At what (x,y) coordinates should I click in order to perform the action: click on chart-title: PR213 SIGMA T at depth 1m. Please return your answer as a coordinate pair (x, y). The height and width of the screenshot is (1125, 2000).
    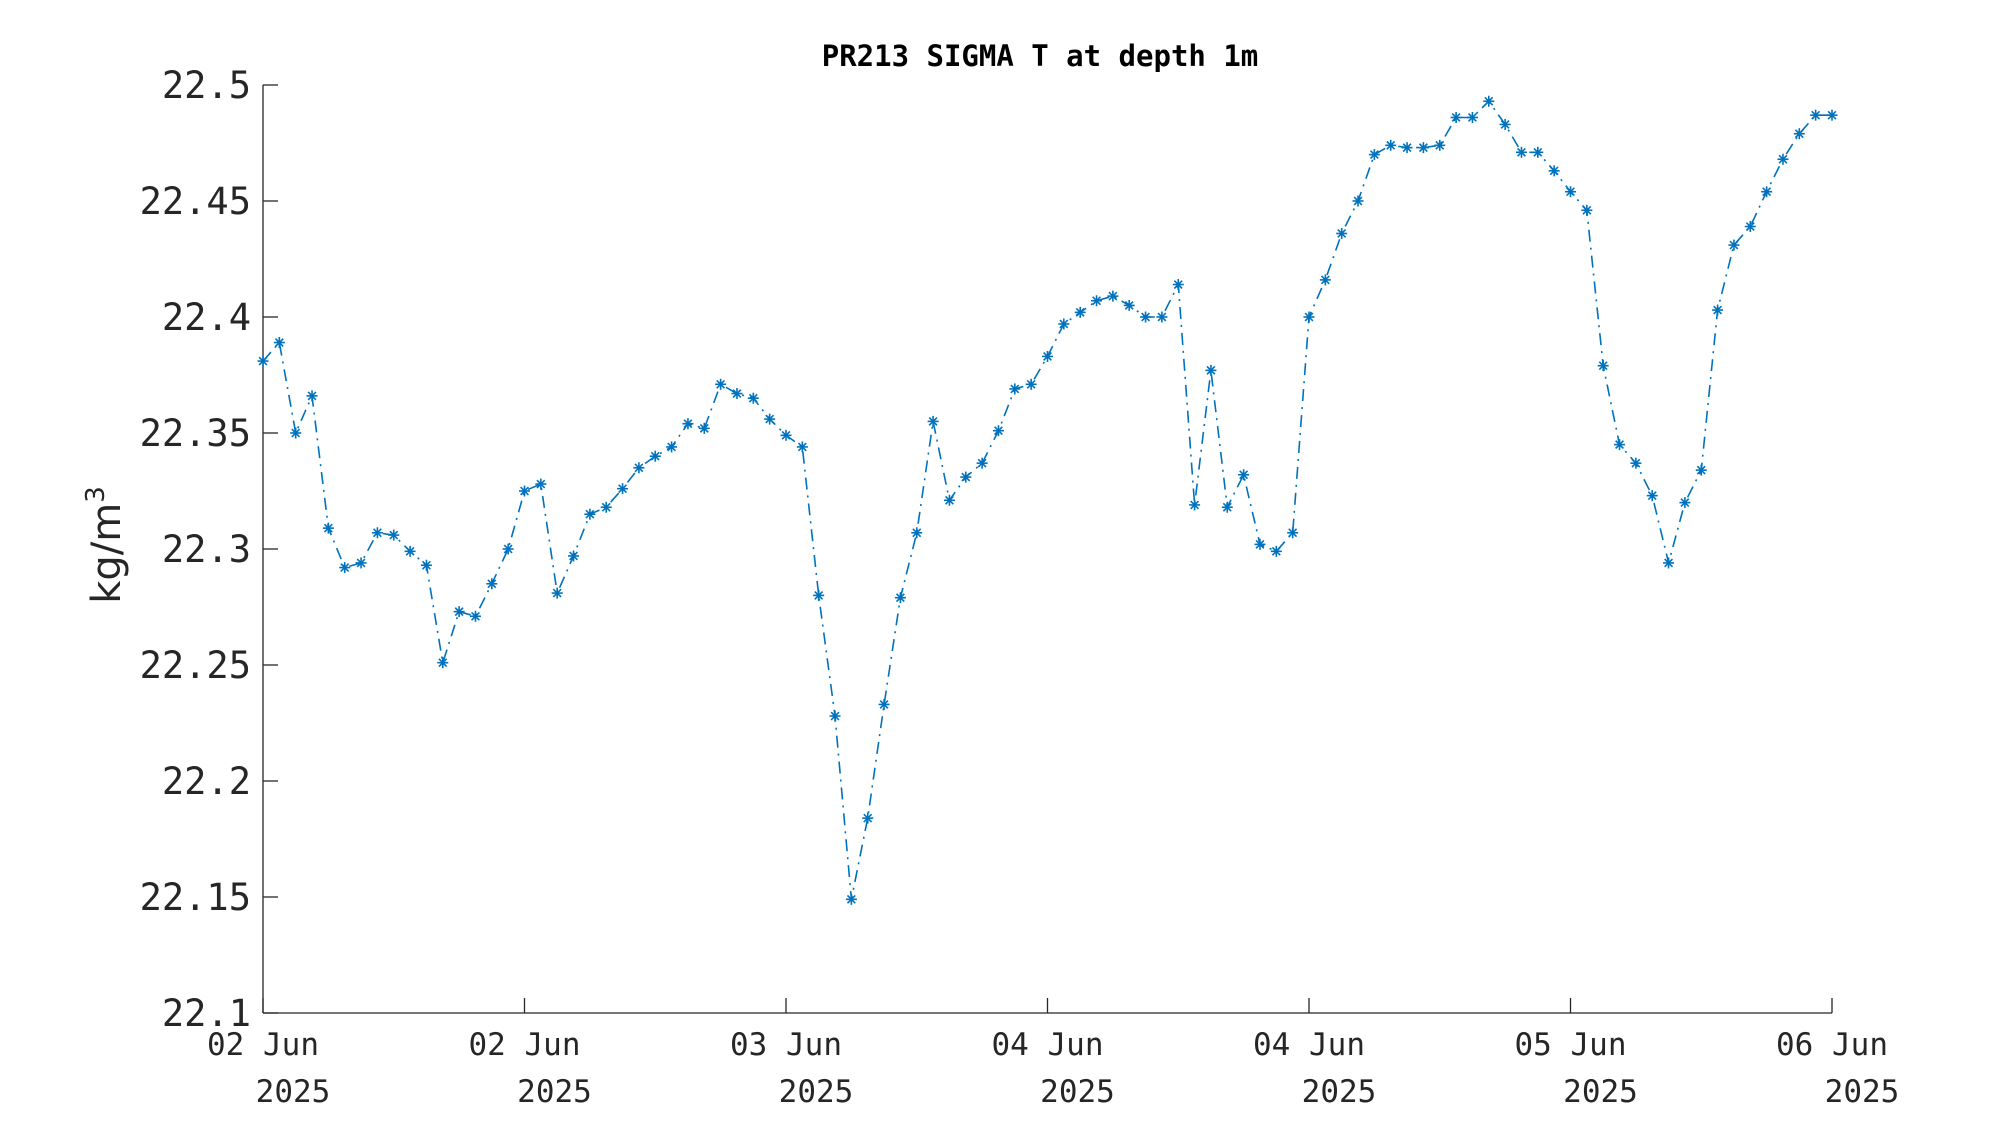
    Looking at the image, I should click on (1040, 56).